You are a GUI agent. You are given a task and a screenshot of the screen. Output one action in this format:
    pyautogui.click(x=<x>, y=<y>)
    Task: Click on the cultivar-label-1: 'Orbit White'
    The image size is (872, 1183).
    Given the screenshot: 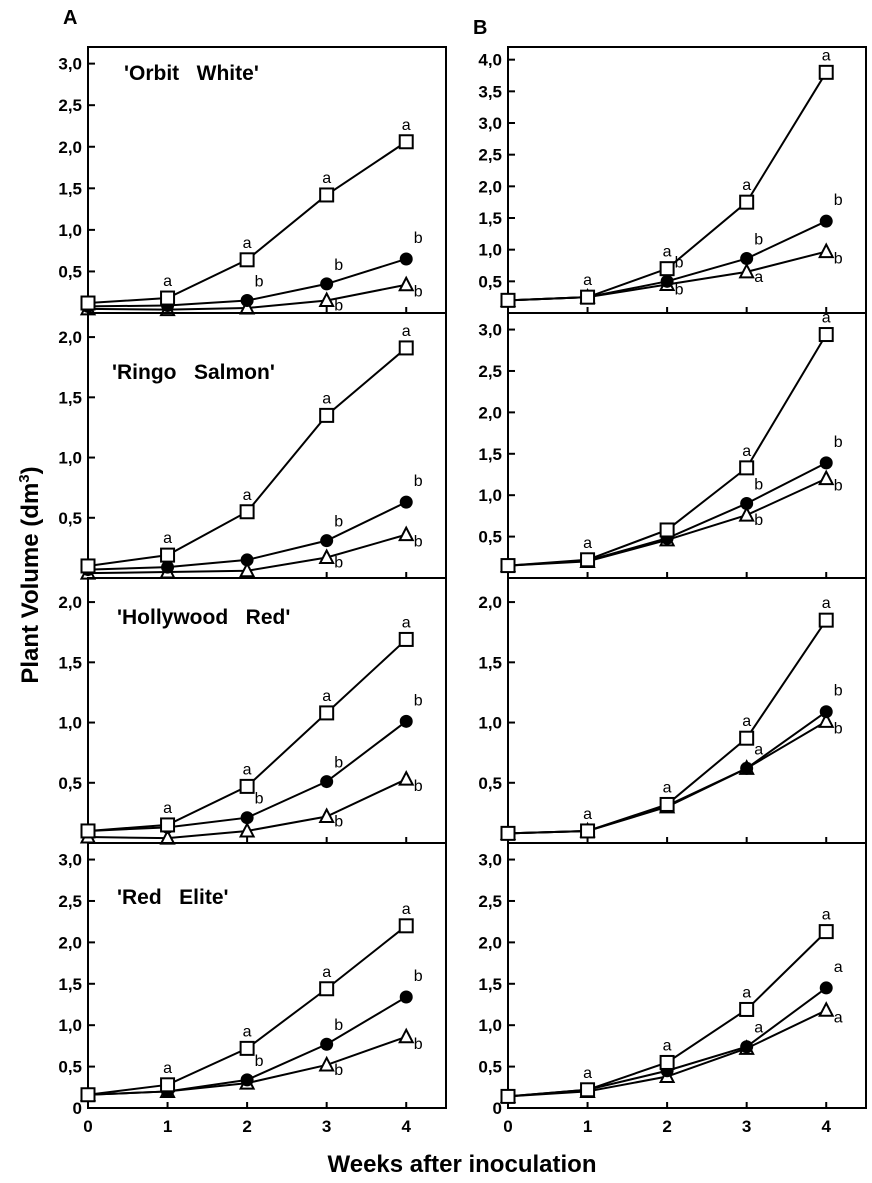 What is the action you would take?
    pyautogui.click(x=191, y=73)
    